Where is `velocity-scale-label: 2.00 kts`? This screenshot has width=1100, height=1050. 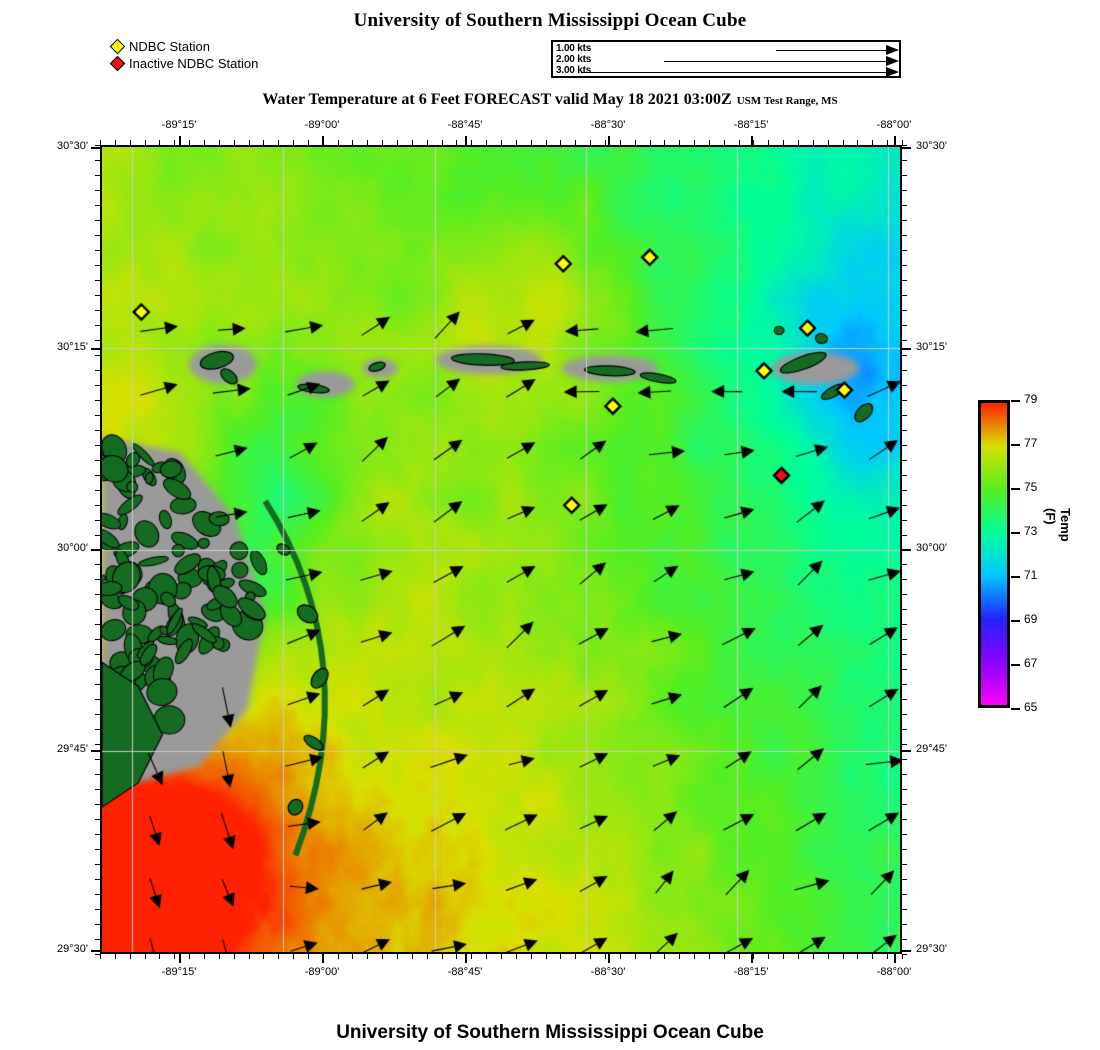
velocity-scale-label: 2.00 kts is located at coordinates (574, 59).